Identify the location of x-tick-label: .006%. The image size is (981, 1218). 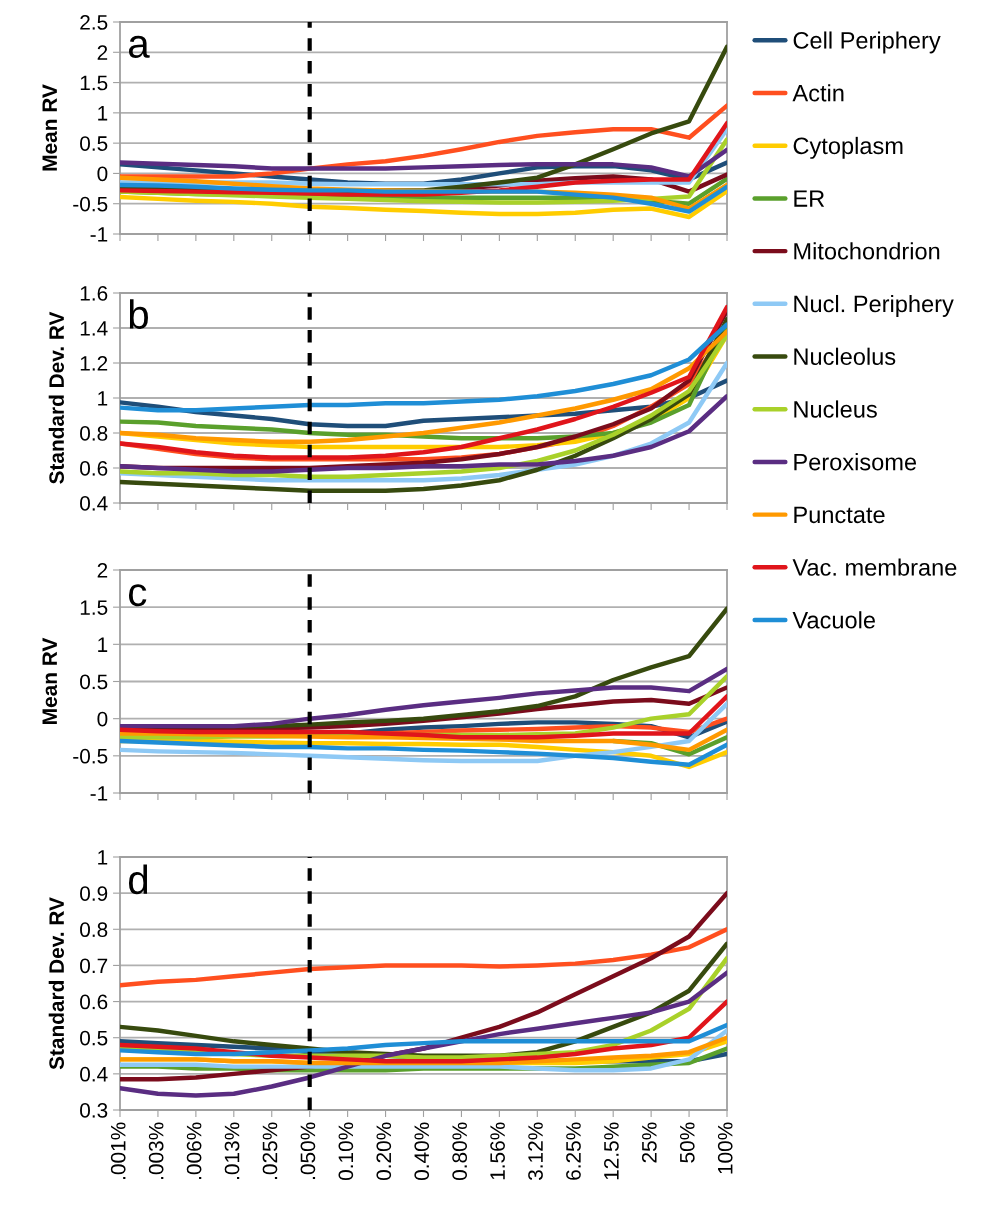
(194, 1150).